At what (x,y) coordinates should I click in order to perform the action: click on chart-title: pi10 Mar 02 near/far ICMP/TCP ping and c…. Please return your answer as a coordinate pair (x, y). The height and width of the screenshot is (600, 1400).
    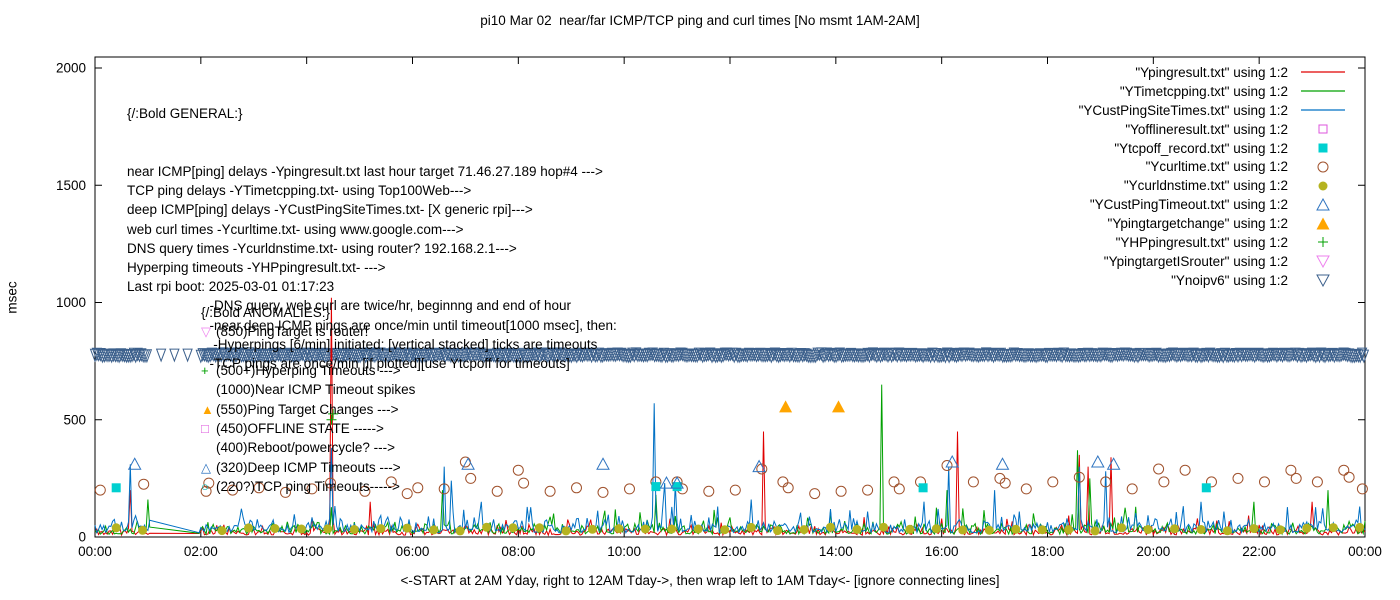
    Looking at the image, I should click on (700, 20).